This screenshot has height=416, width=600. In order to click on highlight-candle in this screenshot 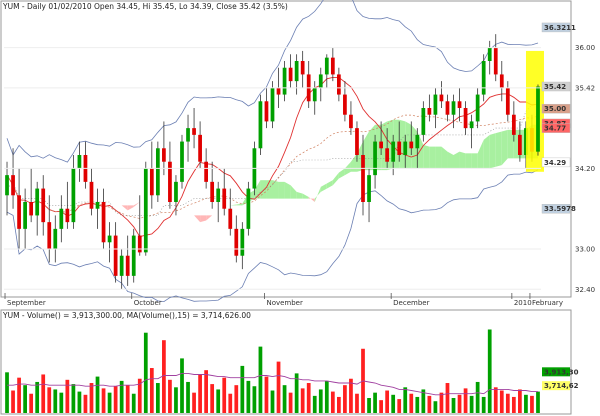, I will do `click(538, 119)`.